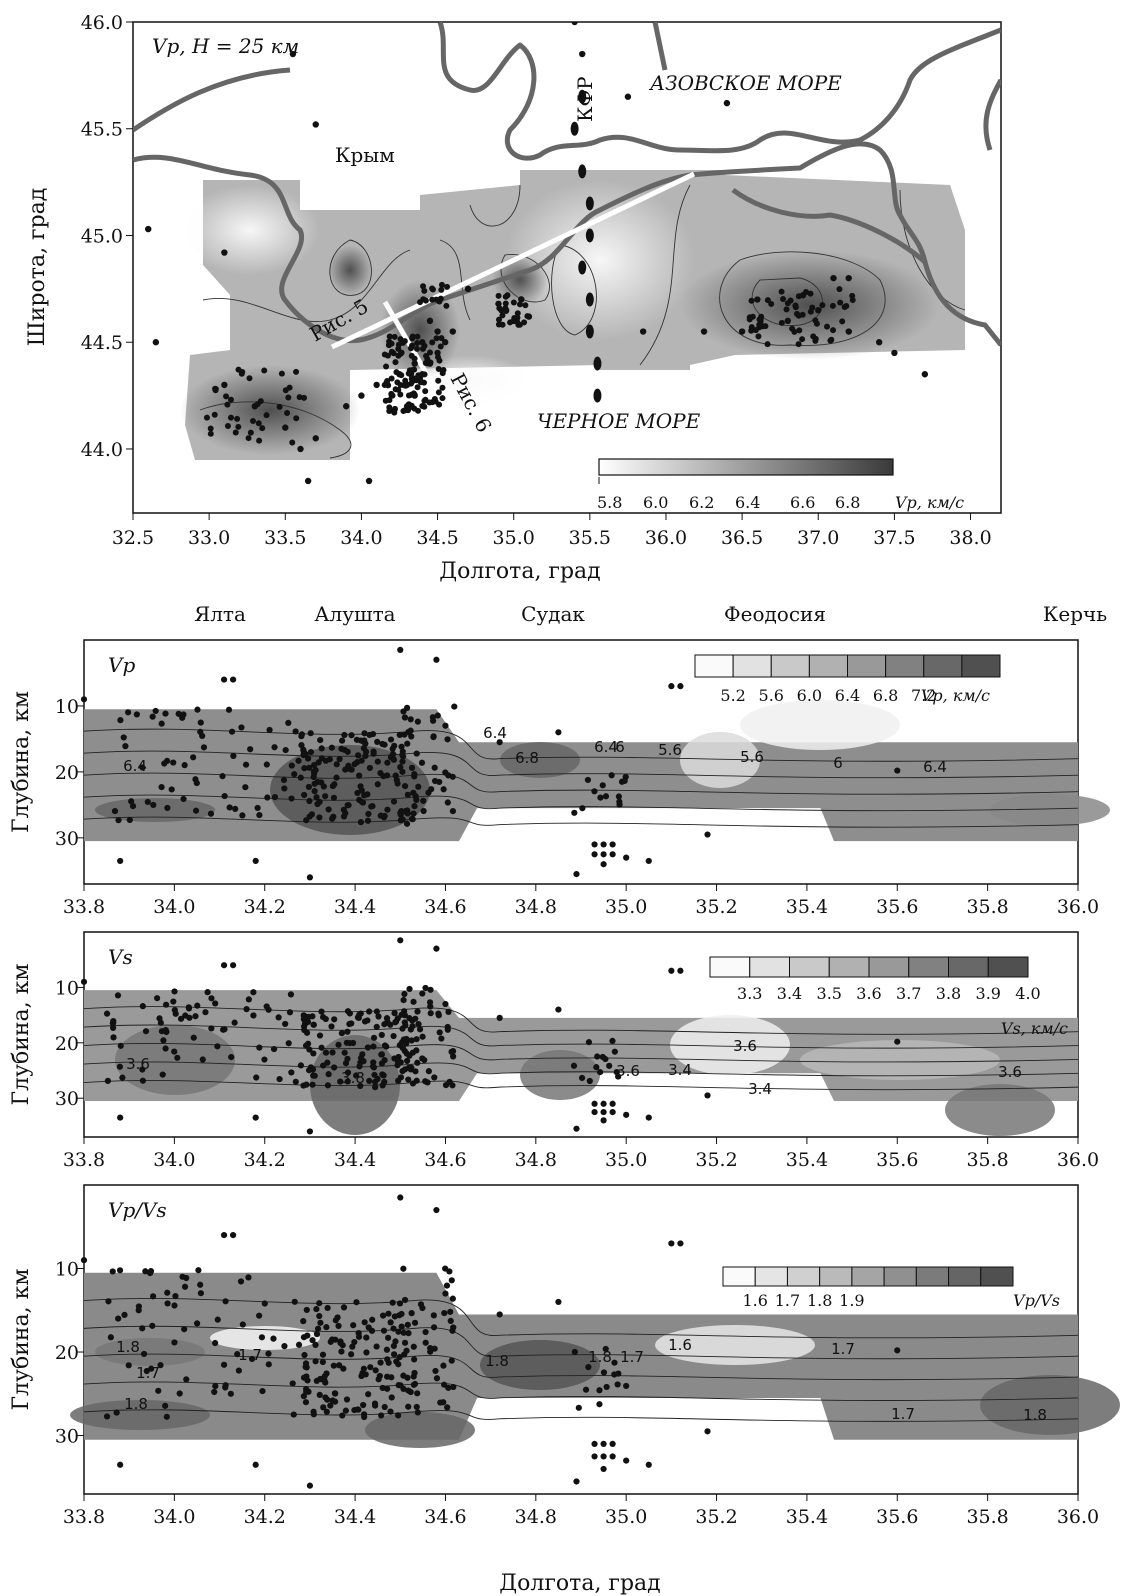 Image resolution: width=1132 pixels, height=1596 pixels. What do you see at coordinates (355, 1160) in the screenshot?
I see `x-tick-label: 34.4` at bounding box center [355, 1160].